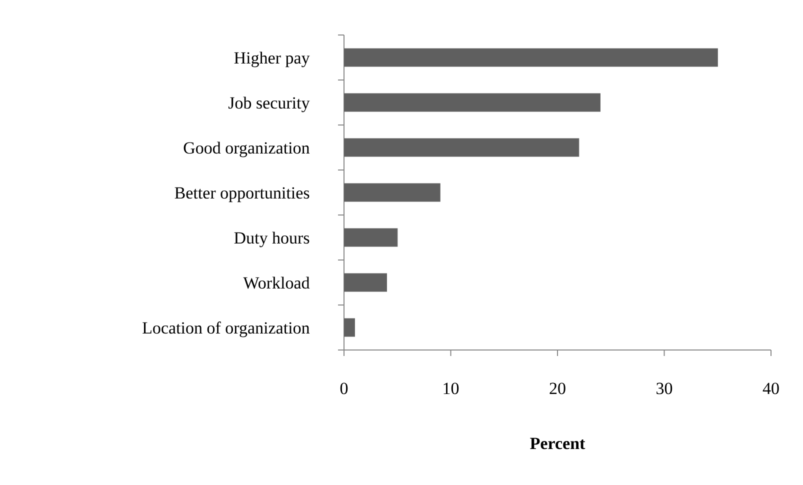  What do you see at coordinates (451, 388) in the screenshot?
I see `x-tick-label: 10` at bounding box center [451, 388].